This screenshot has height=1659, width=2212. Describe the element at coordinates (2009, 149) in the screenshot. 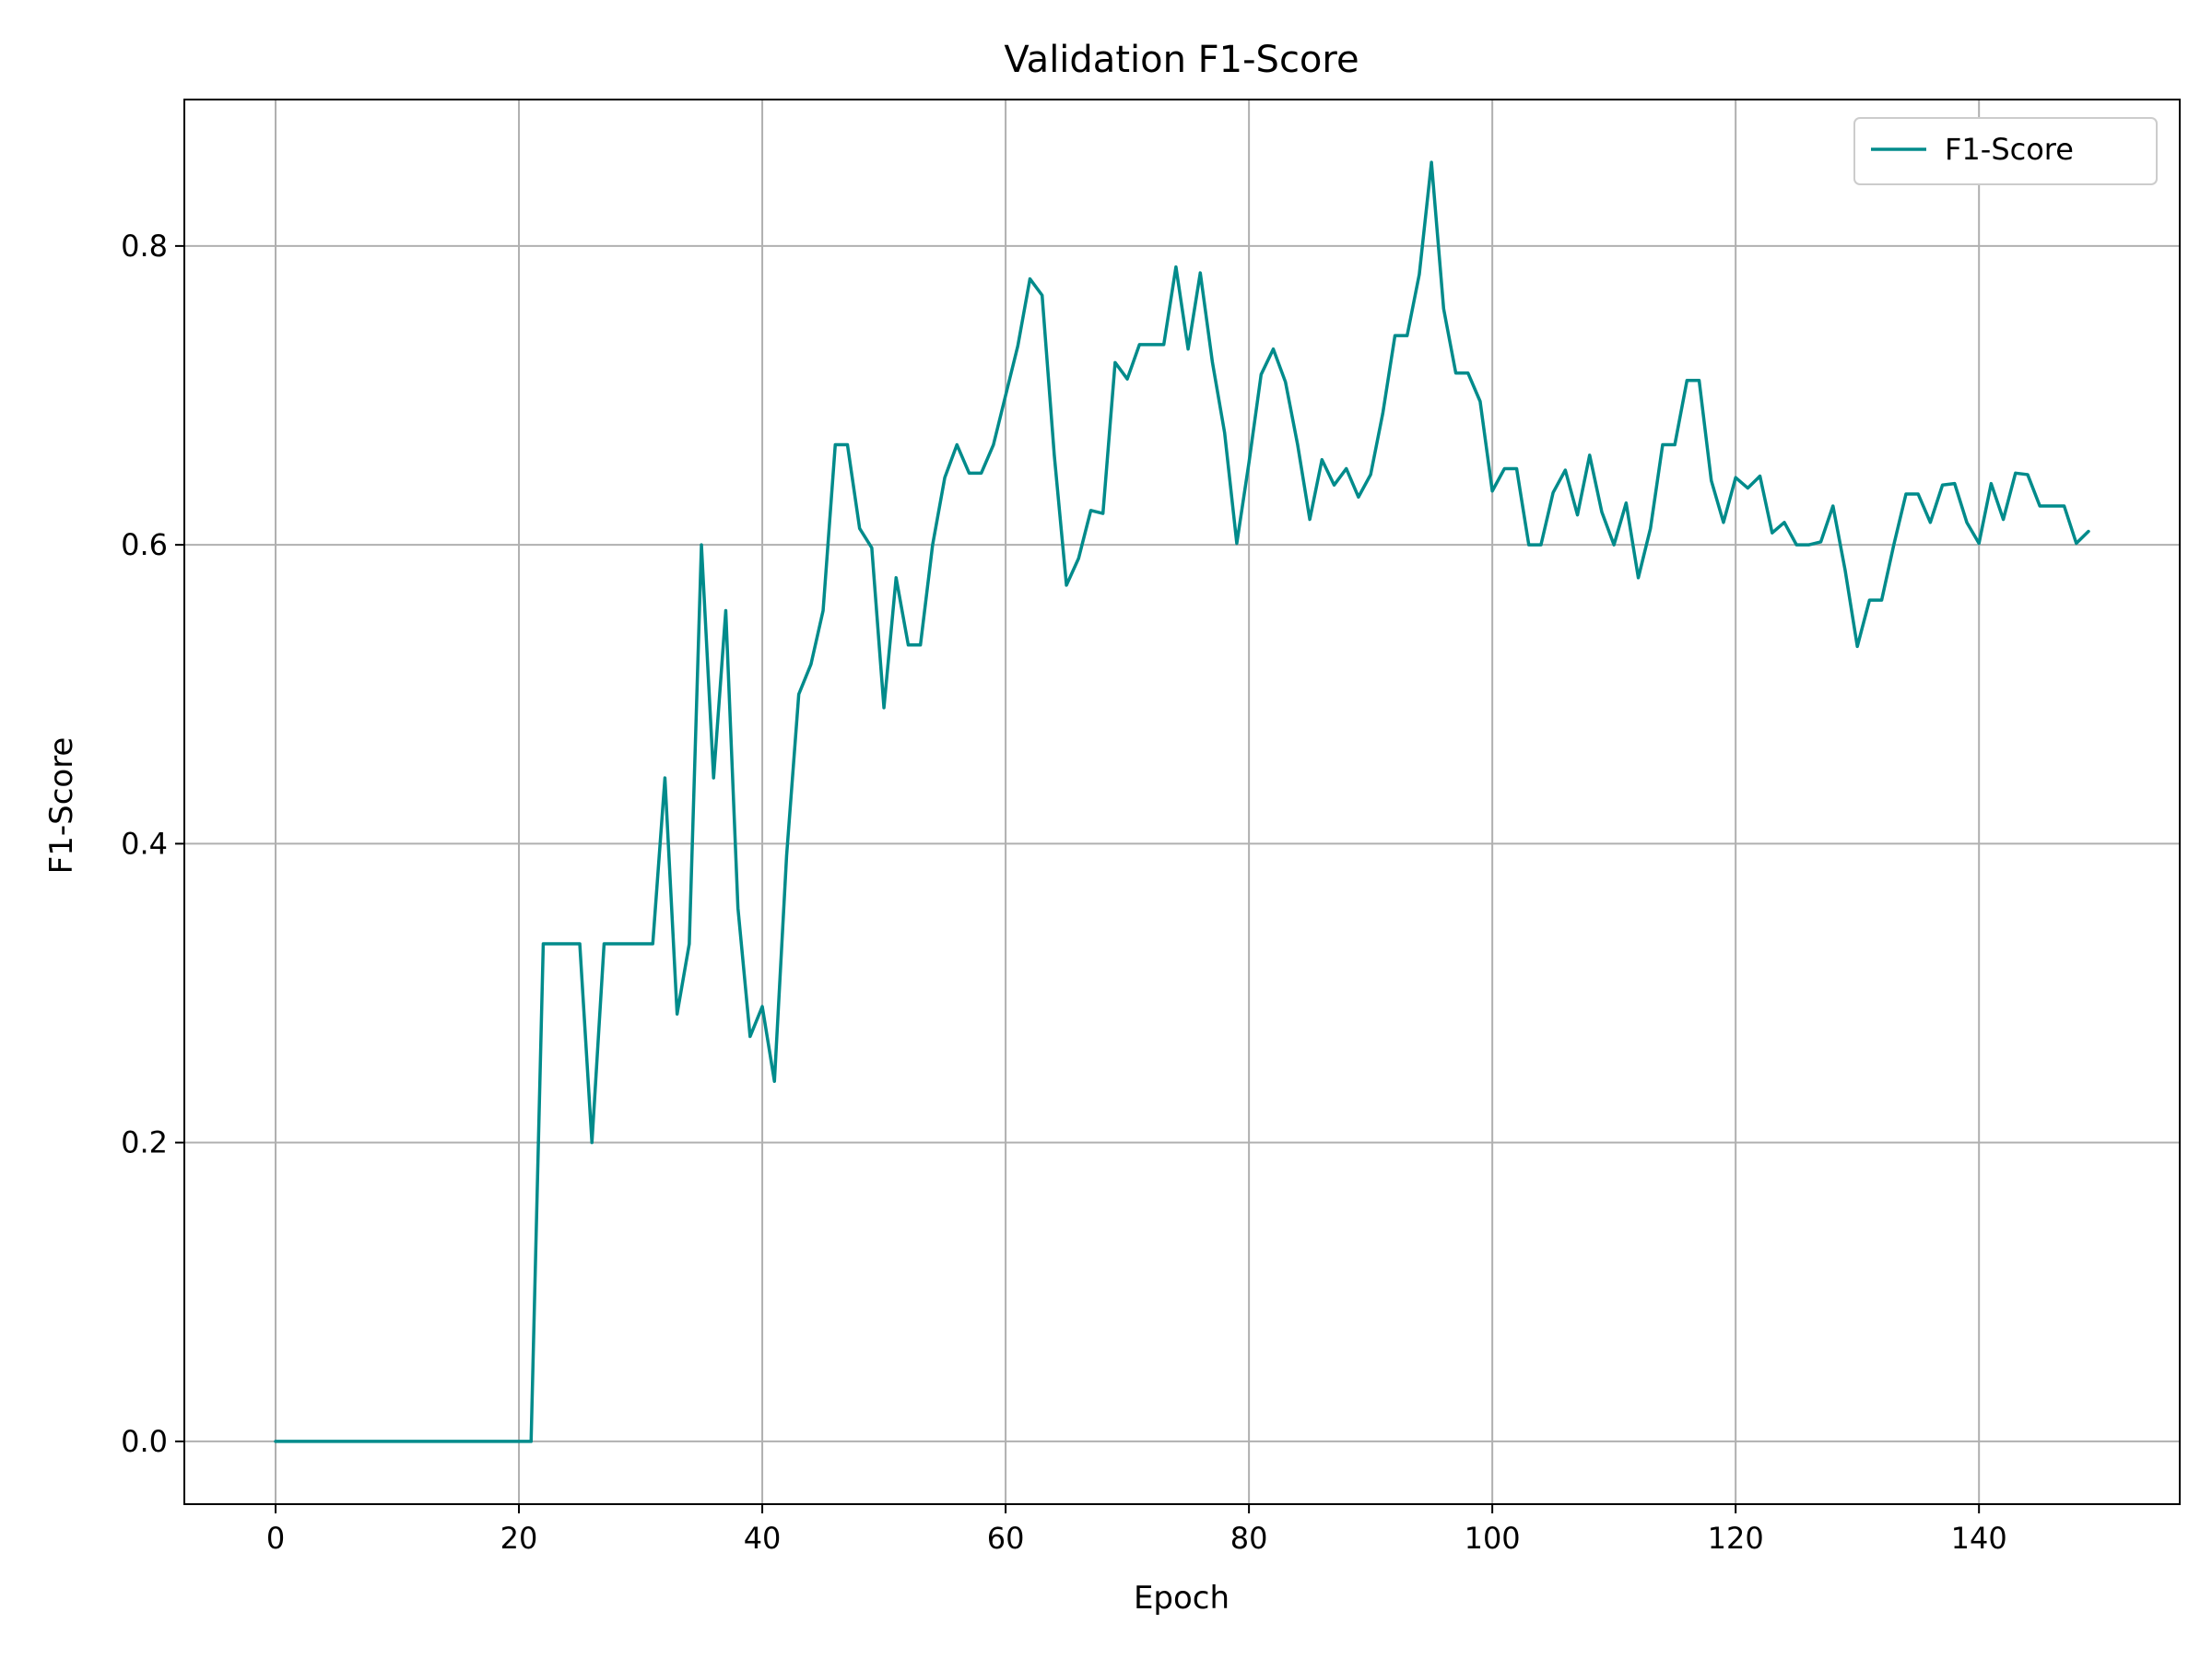

I see `legend-label-f1-score: F1-Score` at that location.